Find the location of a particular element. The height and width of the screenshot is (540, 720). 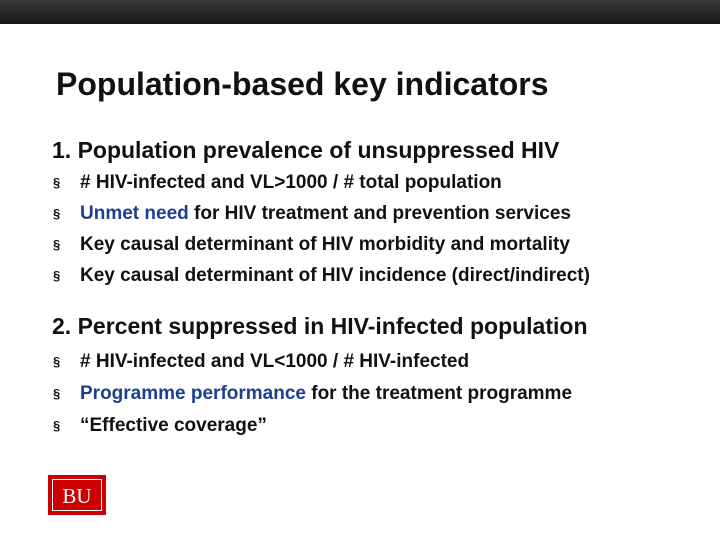

logo-text: BU is located at coordinates (77, 495).